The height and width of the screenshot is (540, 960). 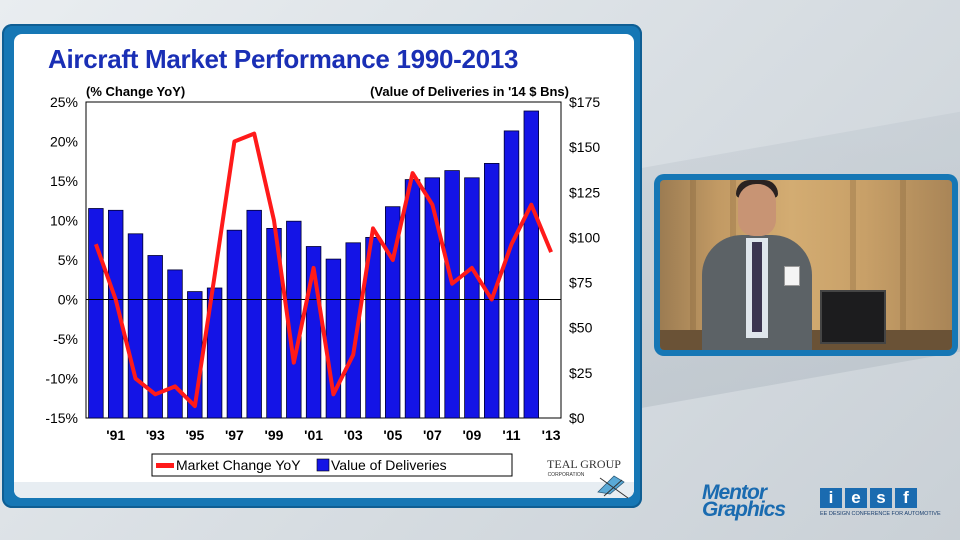 I want to click on presenter-video, so click(x=806, y=265).